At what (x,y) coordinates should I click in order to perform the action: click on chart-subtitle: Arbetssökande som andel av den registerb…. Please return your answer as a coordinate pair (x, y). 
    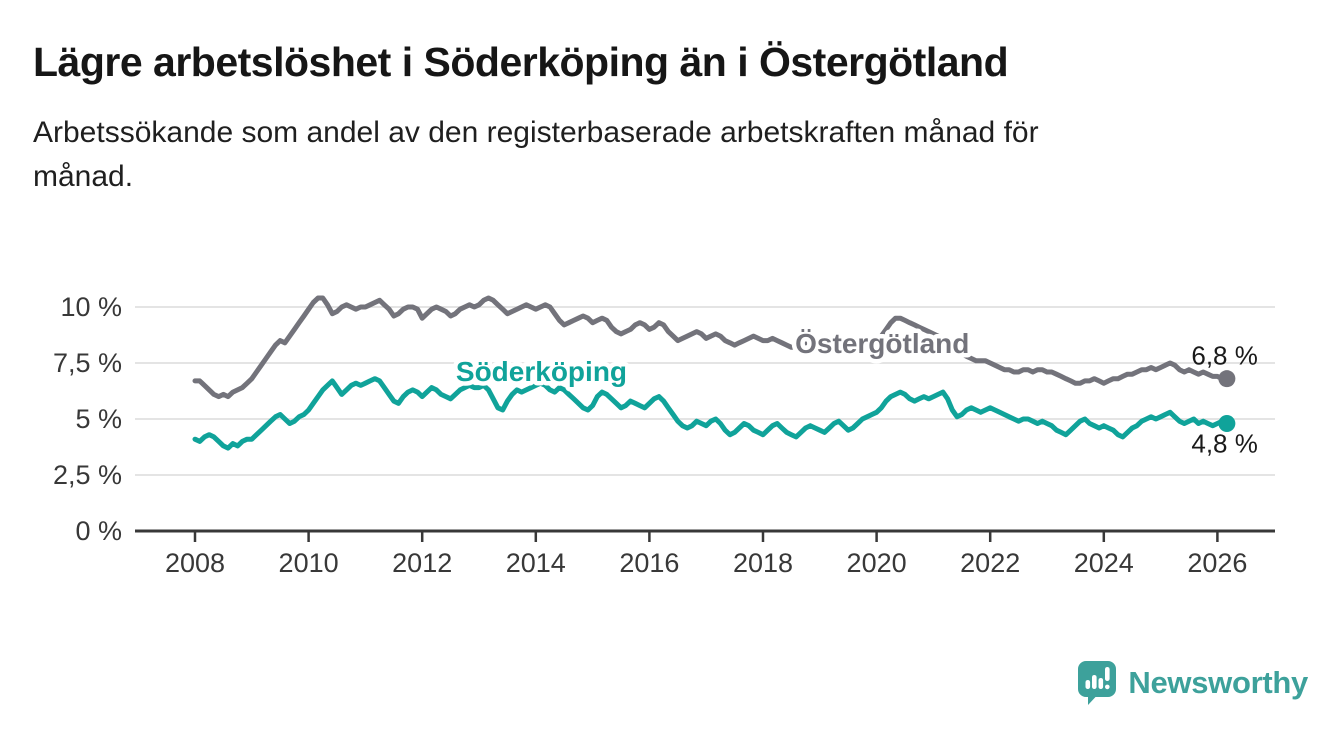
    Looking at the image, I should click on (653, 141).